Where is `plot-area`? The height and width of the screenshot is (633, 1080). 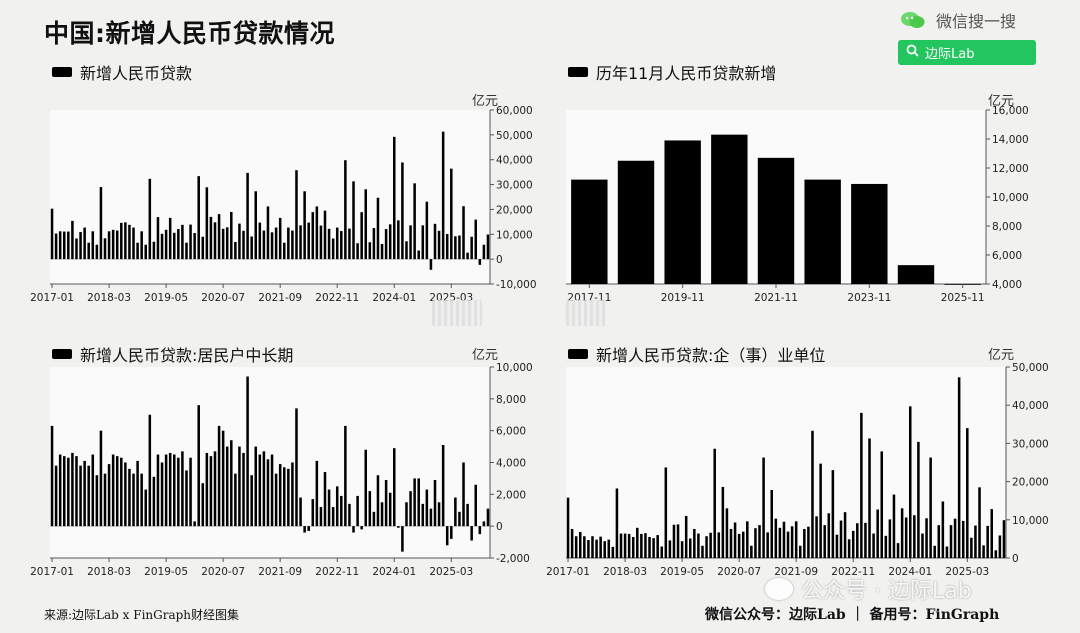 plot-area is located at coordinates (786, 462).